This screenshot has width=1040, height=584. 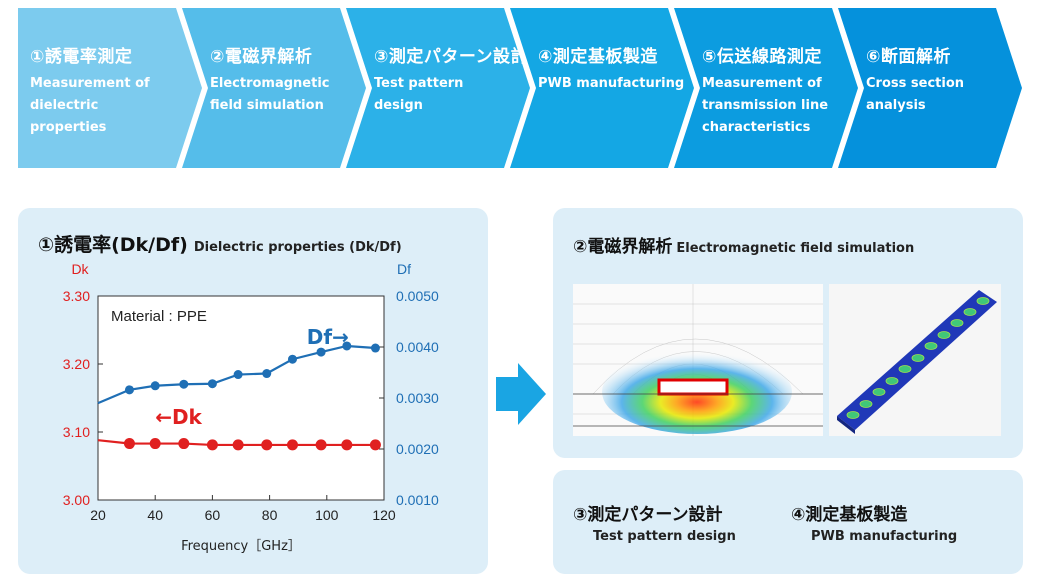 What do you see at coordinates (598, 57) in the screenshot?
I see `process-step-title: ④測定基板製造` at bounding box center [598, 57].